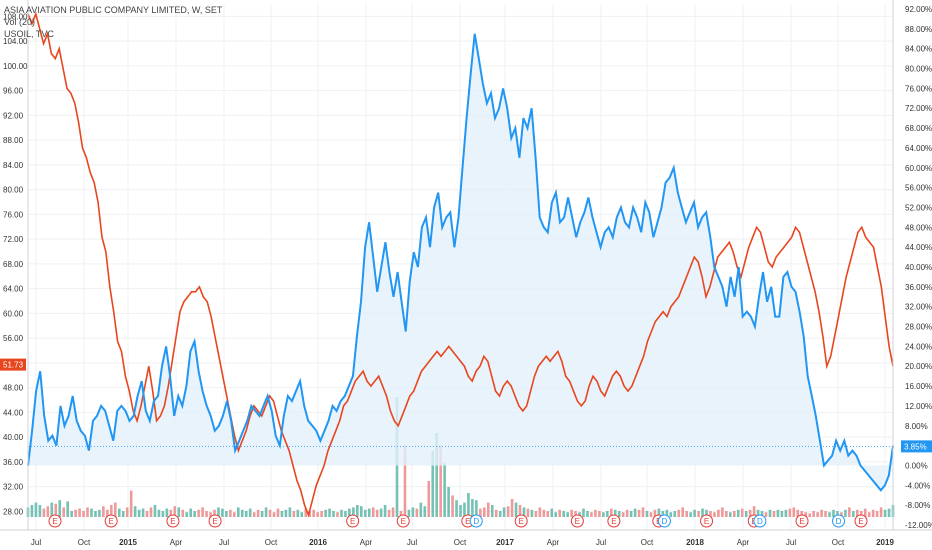 Image resolution: width=932 pixels, height=550 pixels. I want to click on left-axis-label: 28.00, so click(13, 511).